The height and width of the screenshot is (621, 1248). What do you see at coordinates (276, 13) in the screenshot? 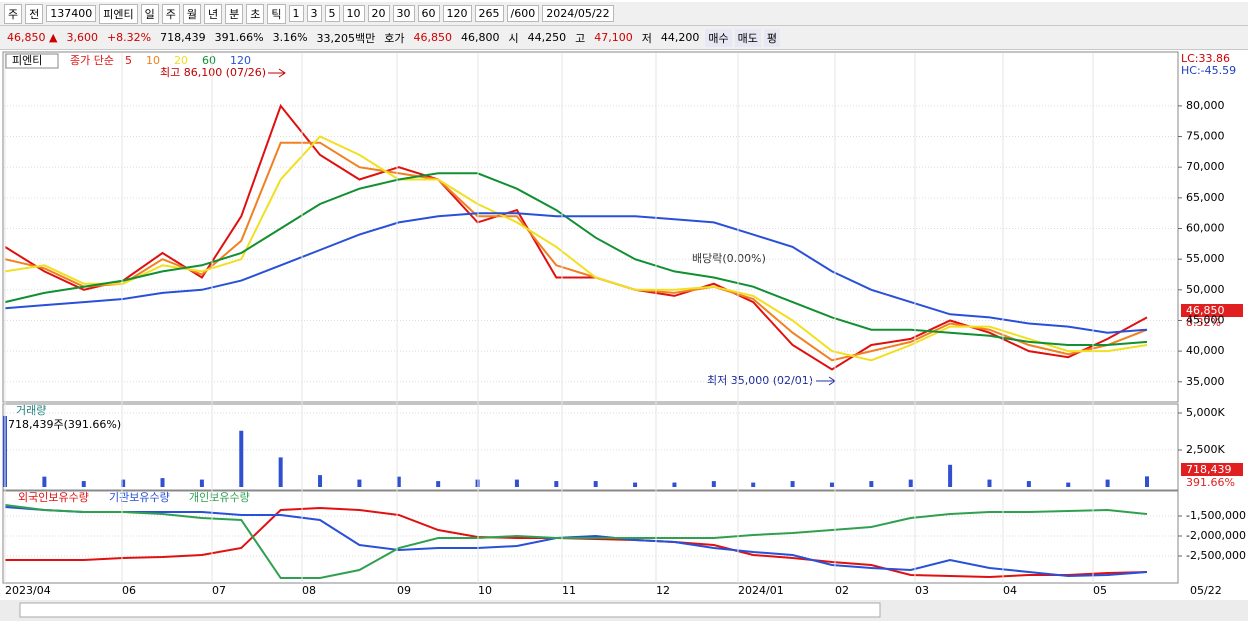
I see `toolbar-item: 틱` at bounding box center [276, 13].